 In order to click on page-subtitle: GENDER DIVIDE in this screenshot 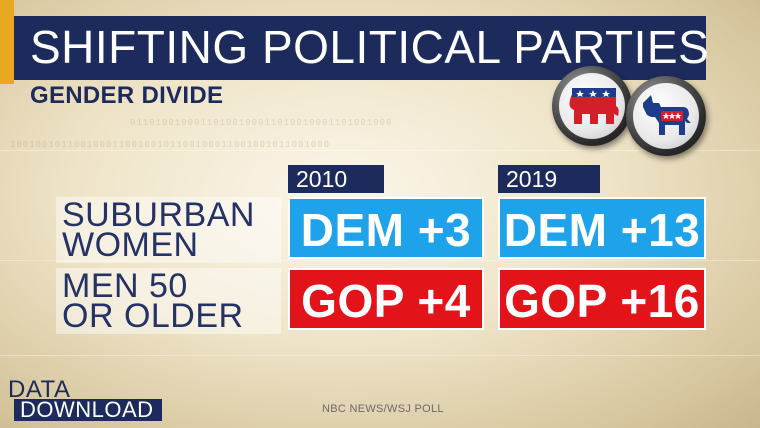, I will do `click(127, 95)`.